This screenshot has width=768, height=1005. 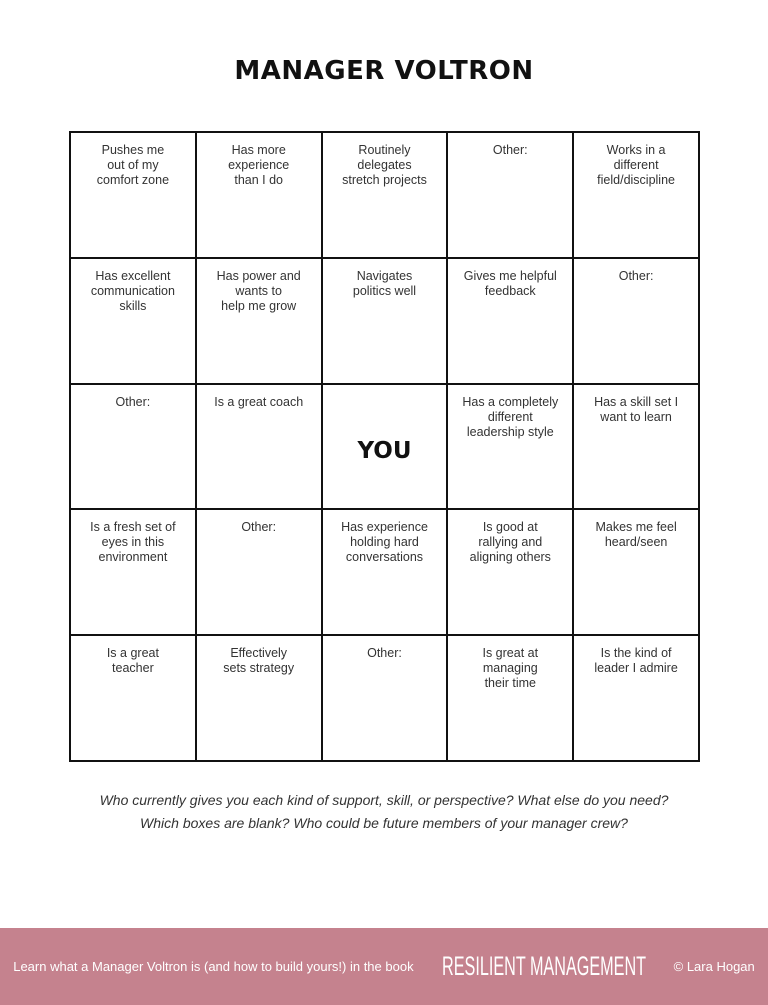 I want to click on cell-text: leadership style, so click(x=510, y=431).